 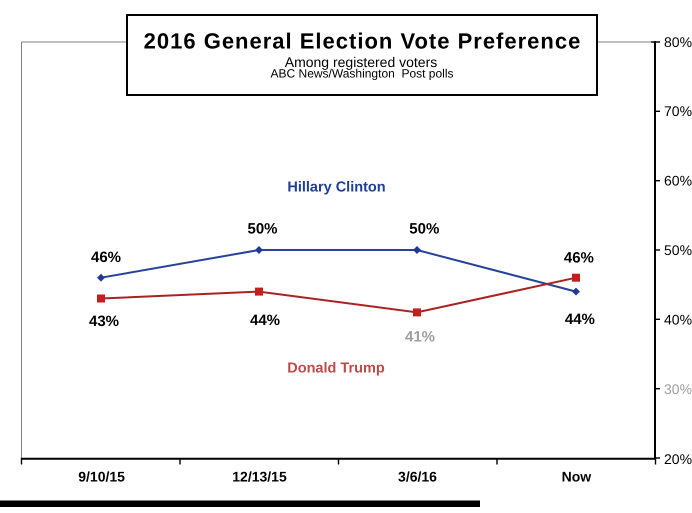 I want to click on svg-text: 40%, so click(x=678, y=319).